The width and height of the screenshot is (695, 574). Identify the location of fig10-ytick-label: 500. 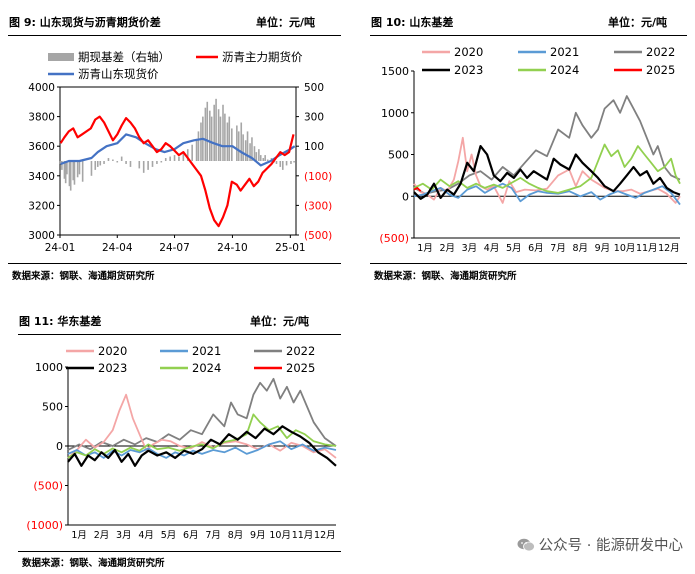
(398, 155).